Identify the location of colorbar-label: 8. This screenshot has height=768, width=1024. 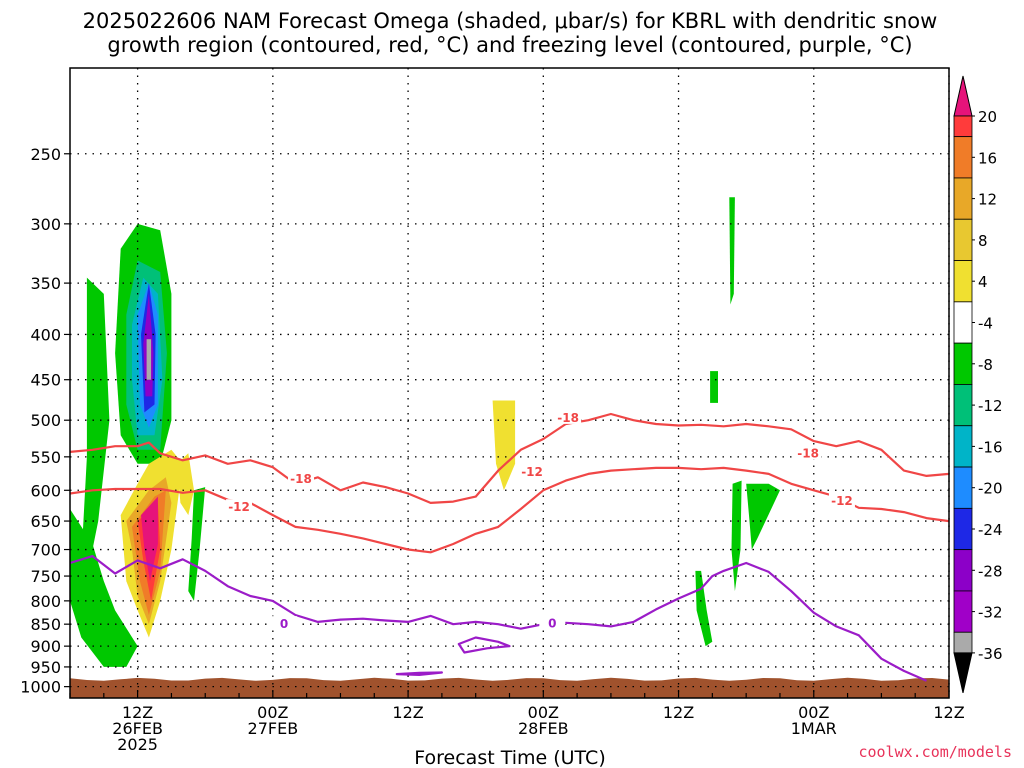
(983, 241).